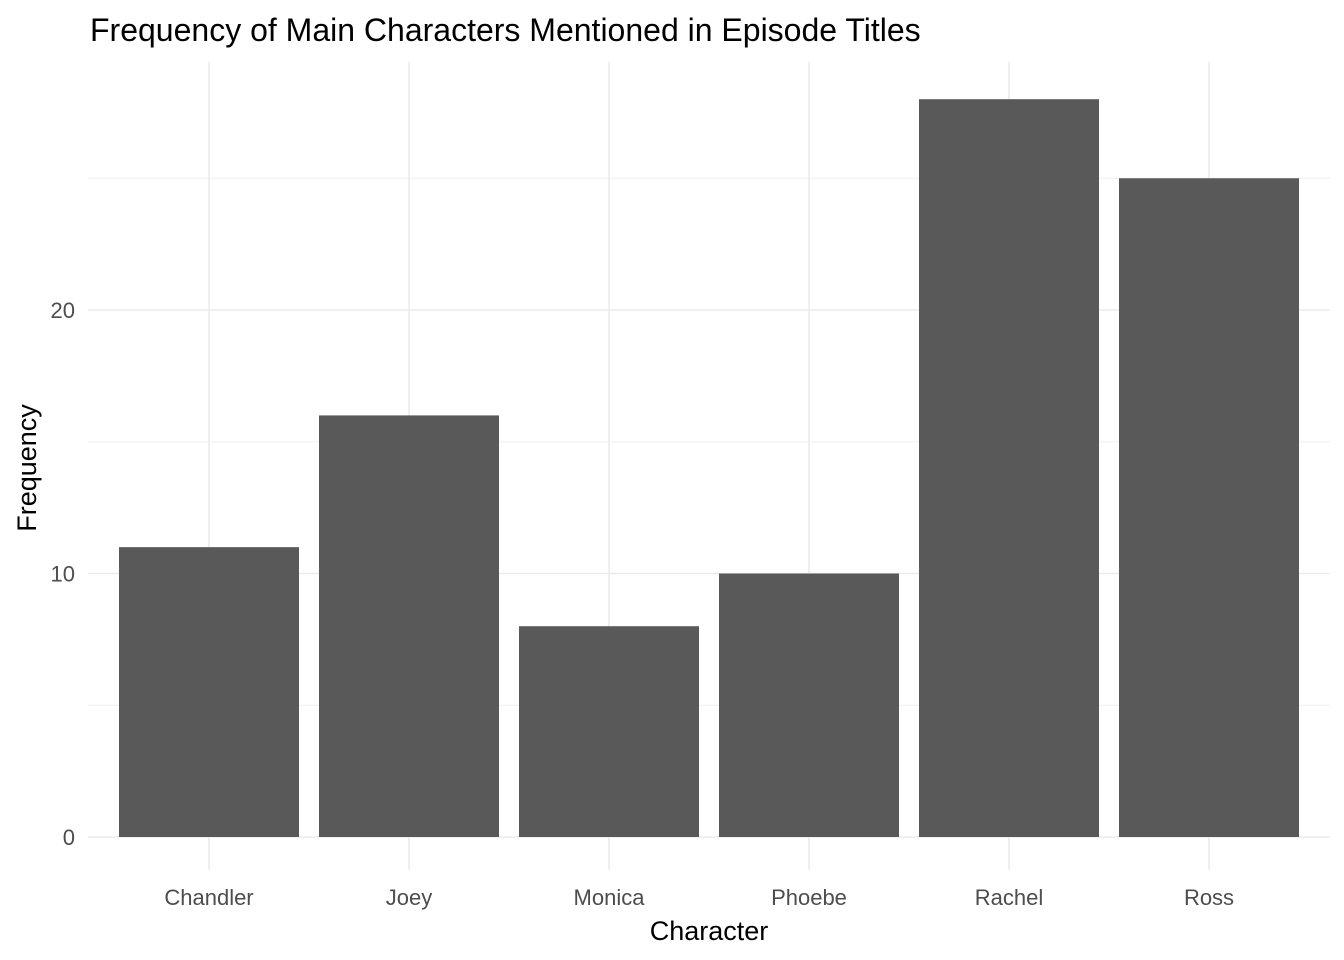  I want to click on y-tick-label: 0, so click(69, 837).